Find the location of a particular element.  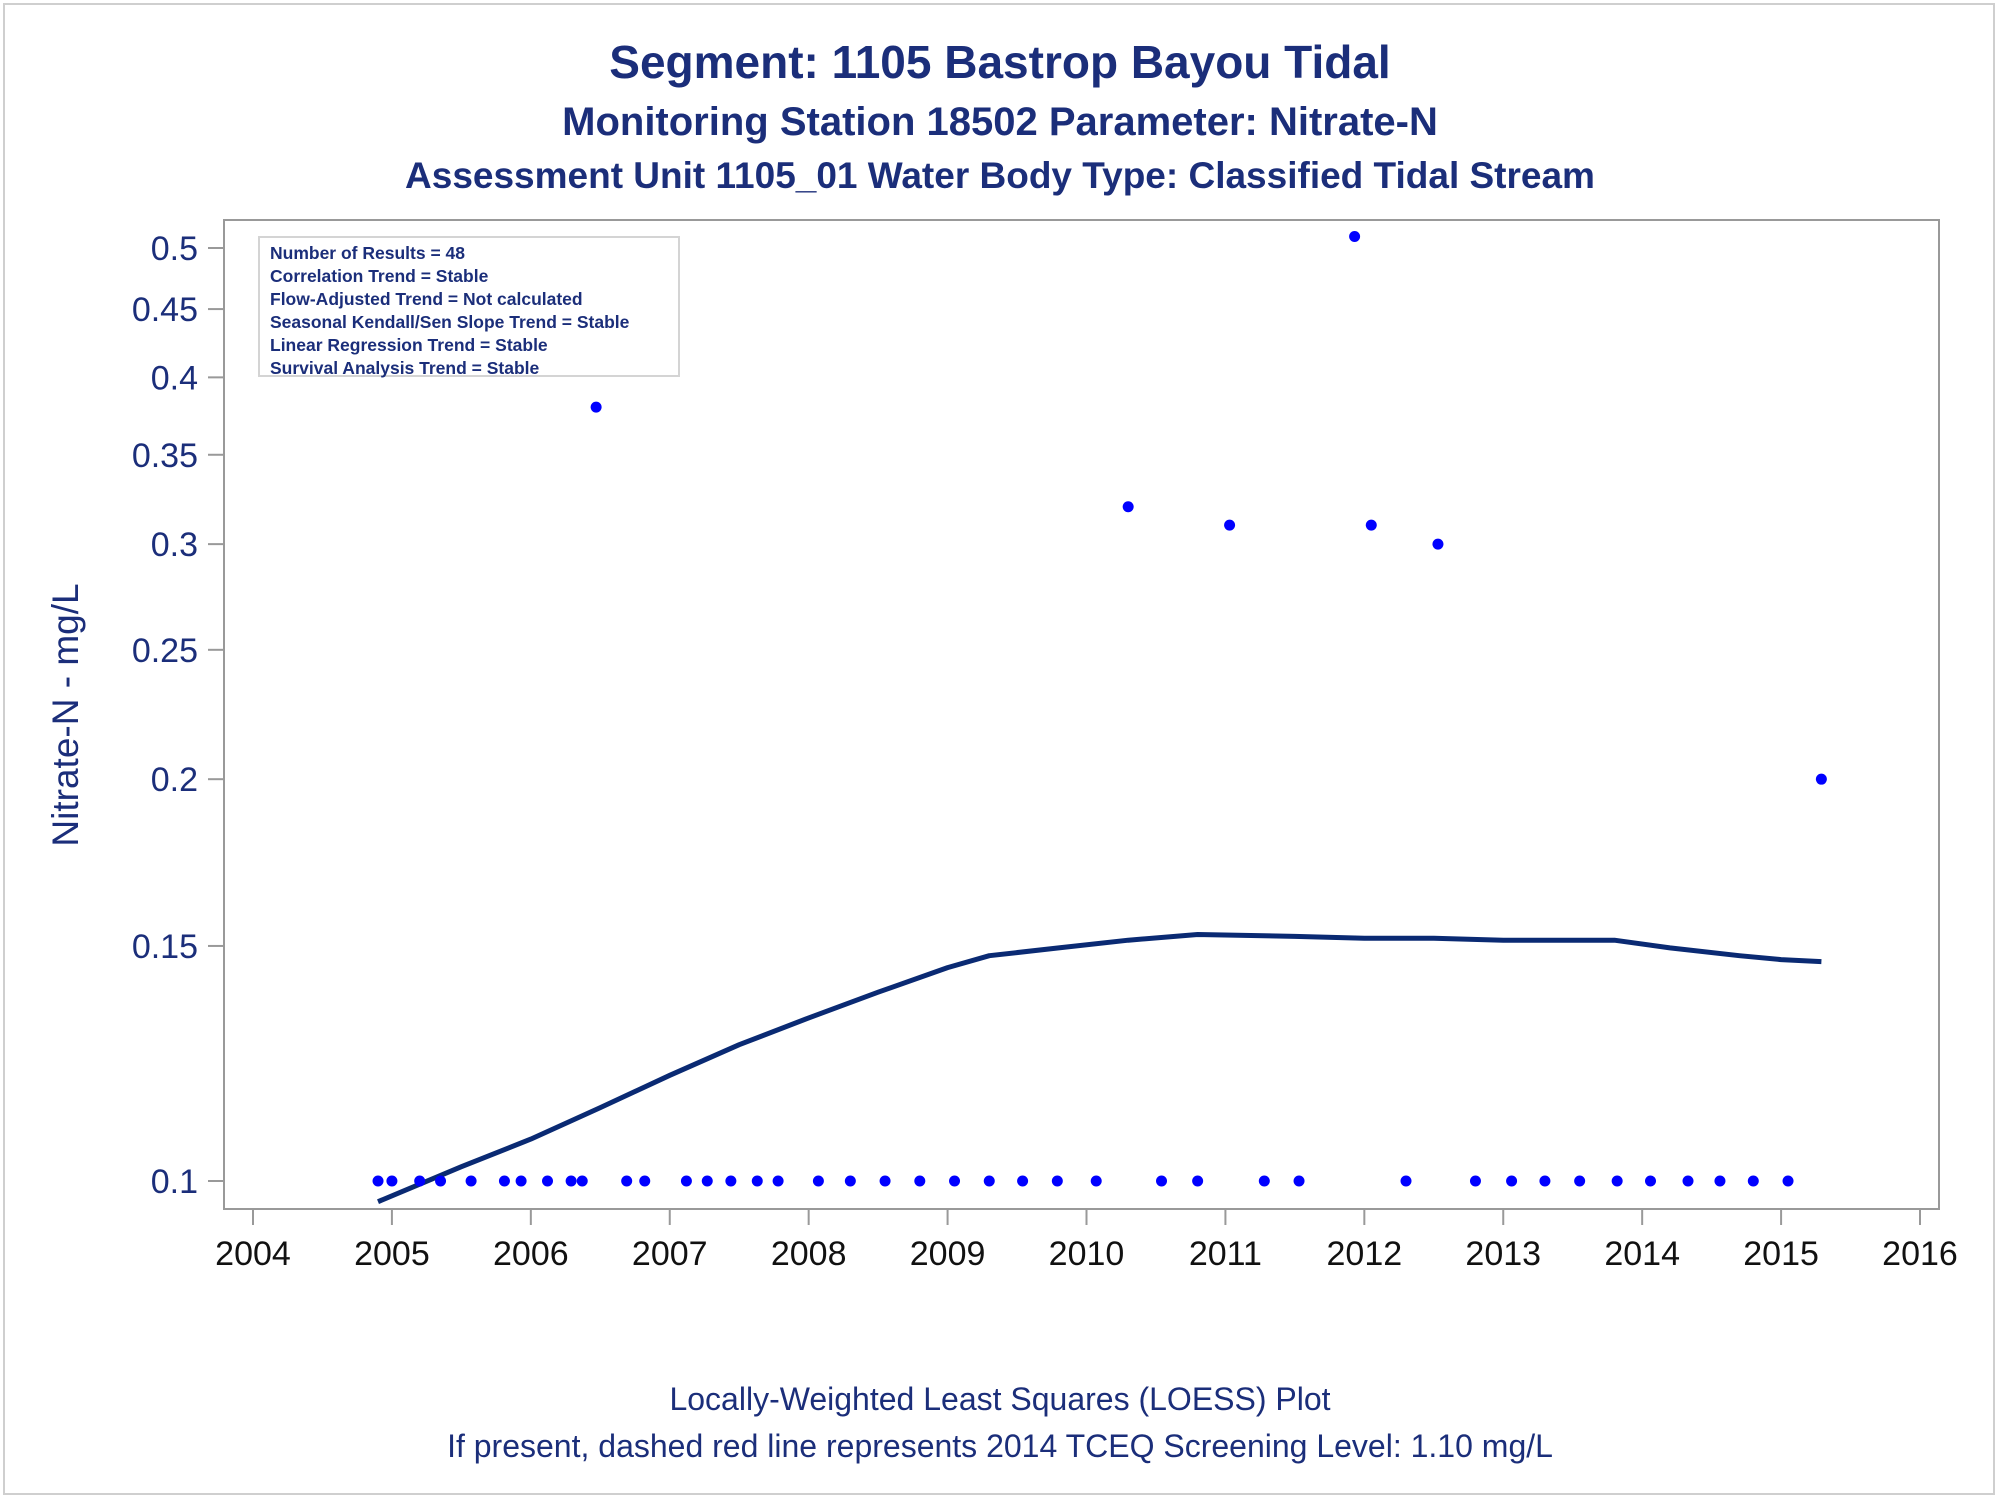

x-tick-label: 2006 is located at coordinates (531, 1254).